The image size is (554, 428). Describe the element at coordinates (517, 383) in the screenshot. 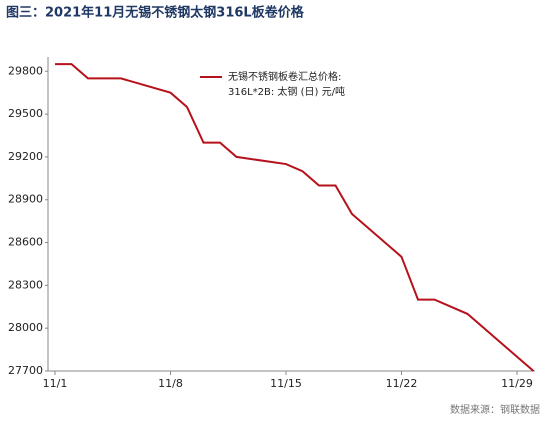

I see `x-tick-label: 11/29` at that location.